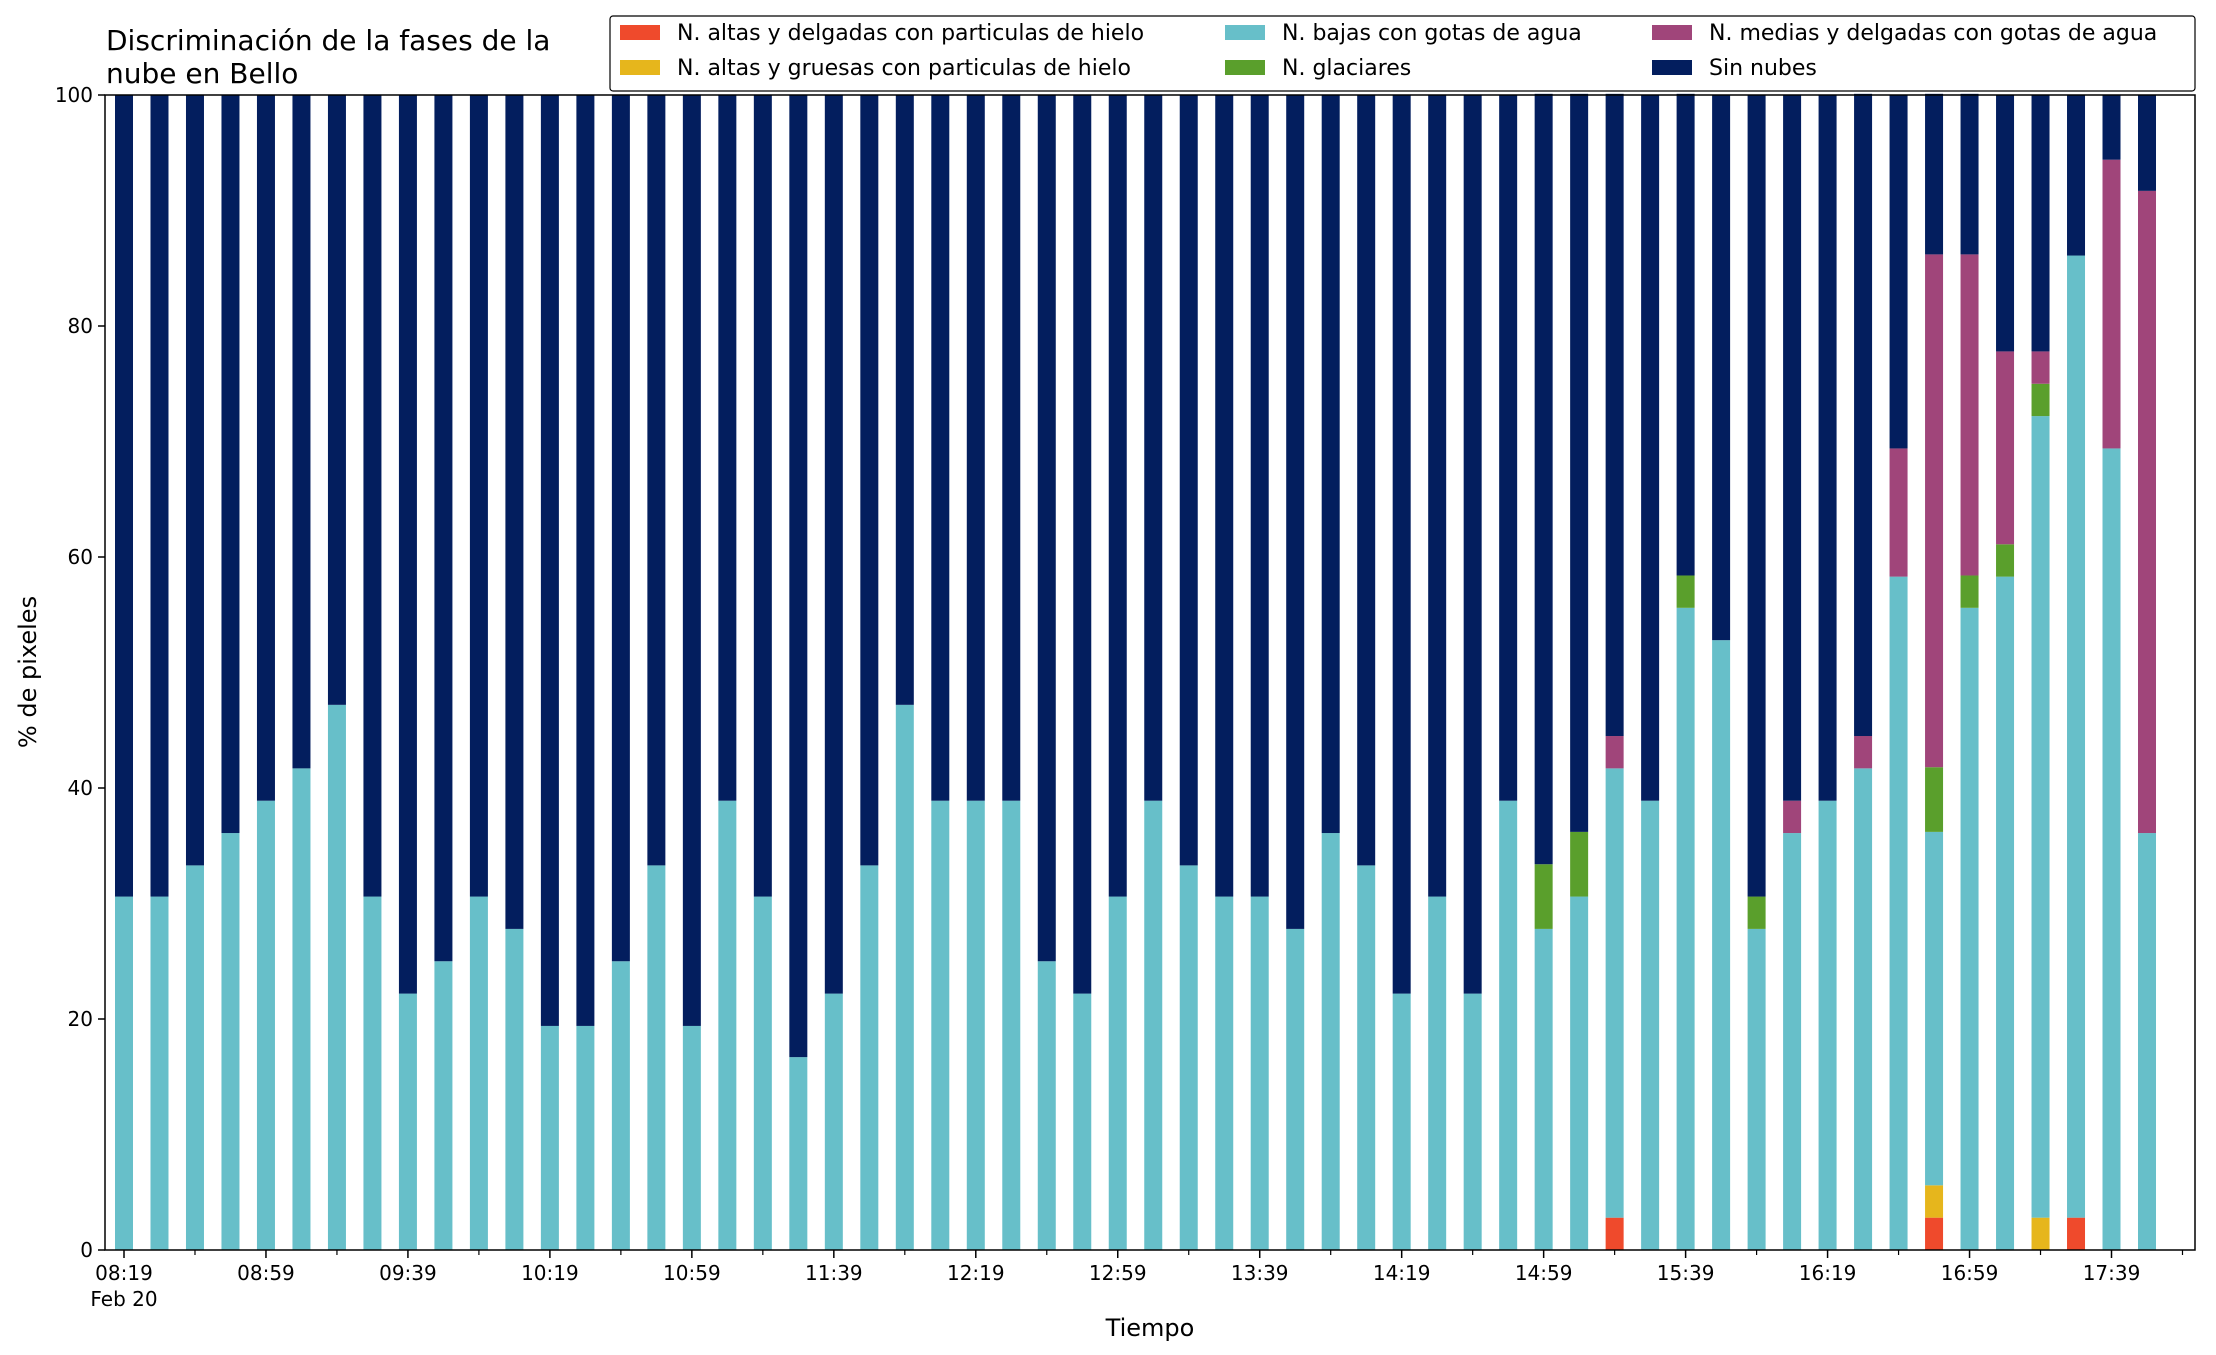  I want to click on y-axis-title: % de pixeles, so click(28, 672).